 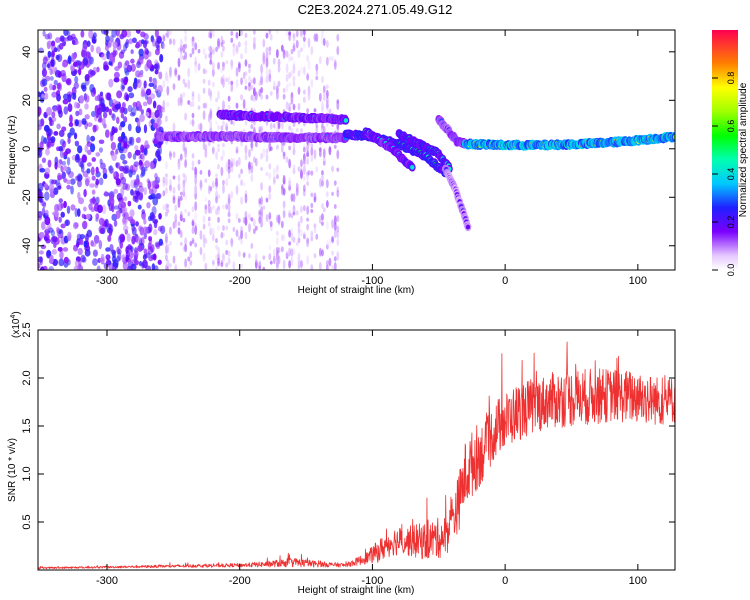 I want to click on spectrogram-ridge-cell, so click(x=673, y=137).